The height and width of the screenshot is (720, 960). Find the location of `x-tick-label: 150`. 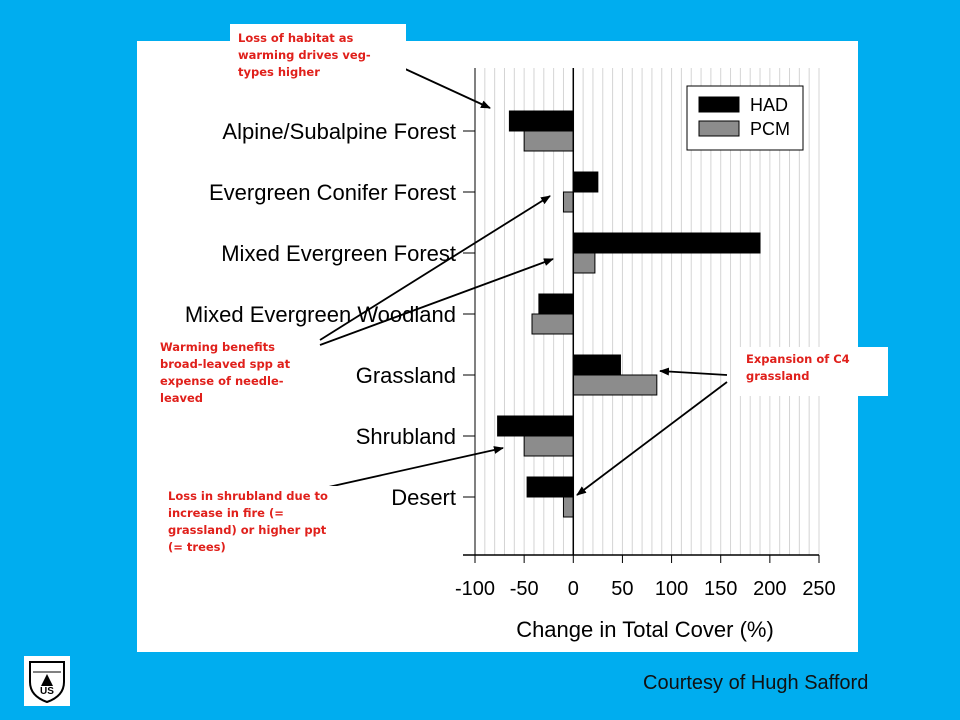

x-tick-label: 150 is located at coordinates (720, 589).